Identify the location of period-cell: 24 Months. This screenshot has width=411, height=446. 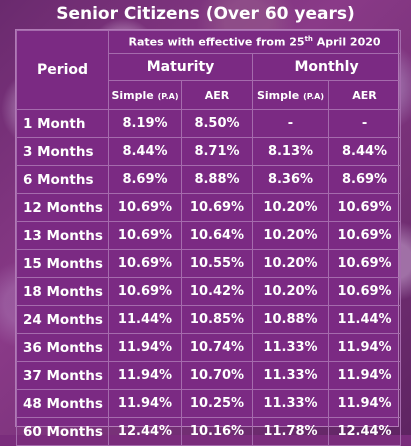
(62, 319).